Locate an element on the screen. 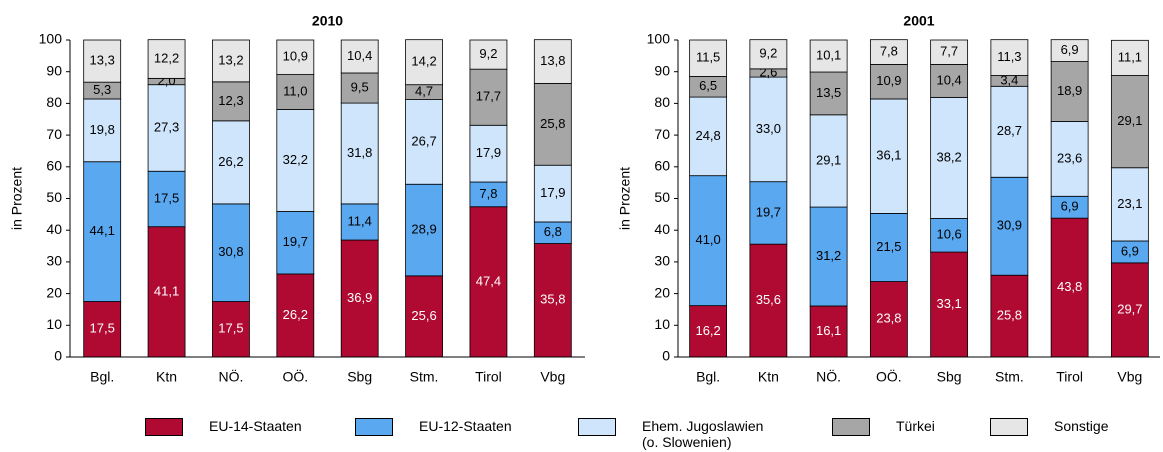 The image size is (1163, 452). value-label: 19,7 is located at coordinates (295, 241).